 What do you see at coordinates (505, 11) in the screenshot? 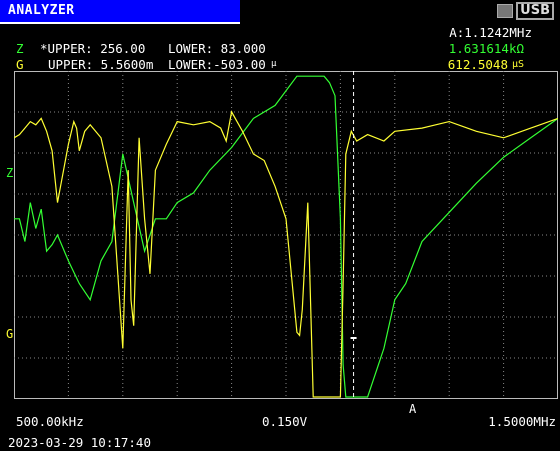
I see `usb-icon` at bounding box center [505, 11].